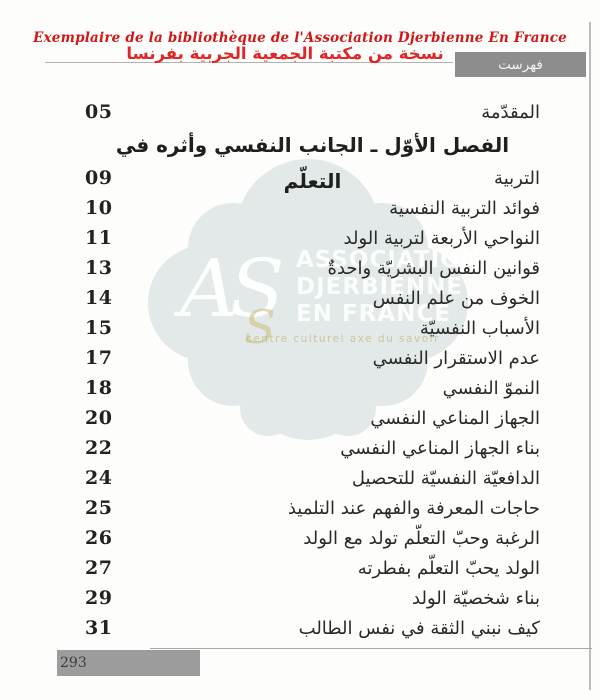  I want to click on toc-row: 22 بناء الجهاز المناعي النفسي, so click(312, 448).